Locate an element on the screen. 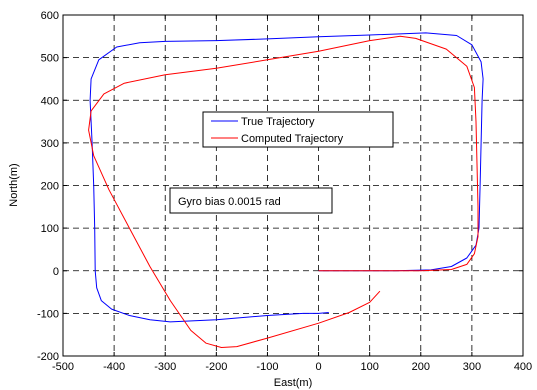 The width and height of the screenshot is (537, 390). annotation-box is located at coordinates (251, 200).